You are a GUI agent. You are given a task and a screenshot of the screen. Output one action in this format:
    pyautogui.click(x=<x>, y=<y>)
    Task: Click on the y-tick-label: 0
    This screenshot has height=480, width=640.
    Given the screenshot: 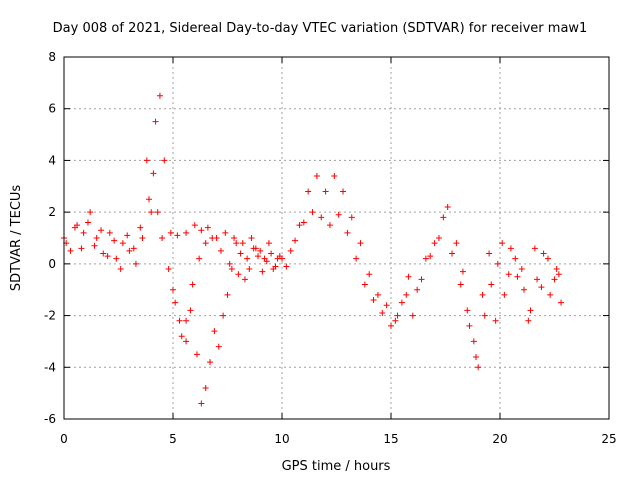 What is the action you would take?
    pyautogui.click(x=52, y=264)
    